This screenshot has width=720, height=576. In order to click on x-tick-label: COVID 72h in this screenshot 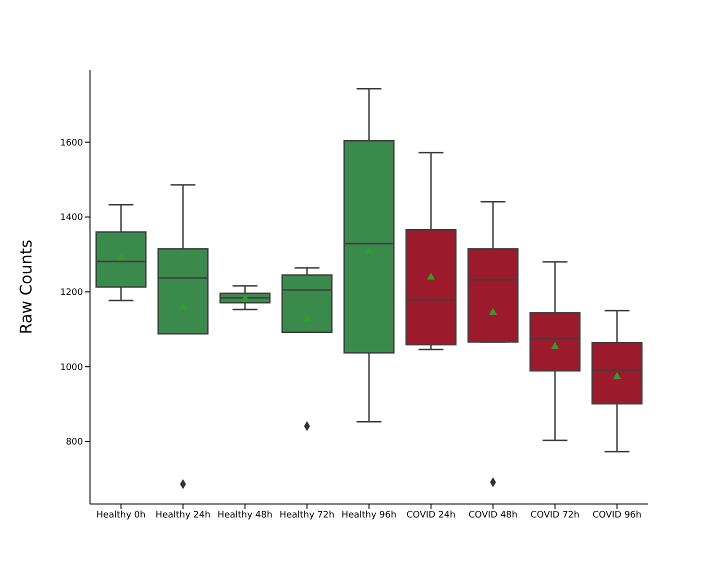, I will do `click(555, 515)`.